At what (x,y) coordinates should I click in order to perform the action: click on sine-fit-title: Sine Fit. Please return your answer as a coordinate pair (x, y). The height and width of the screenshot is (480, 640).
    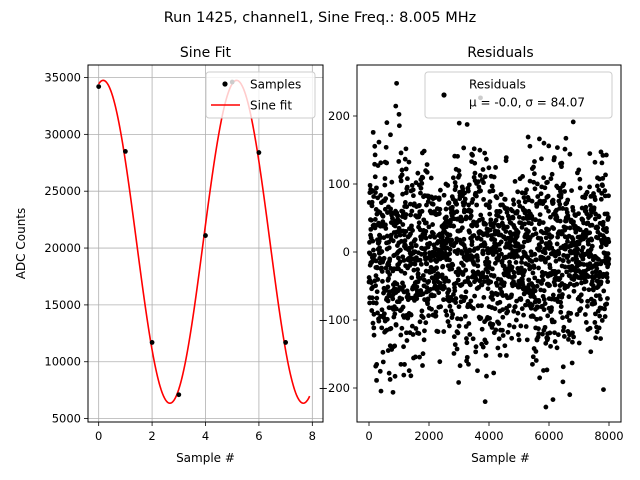
    Looking at the image, I should click on (206, 53).